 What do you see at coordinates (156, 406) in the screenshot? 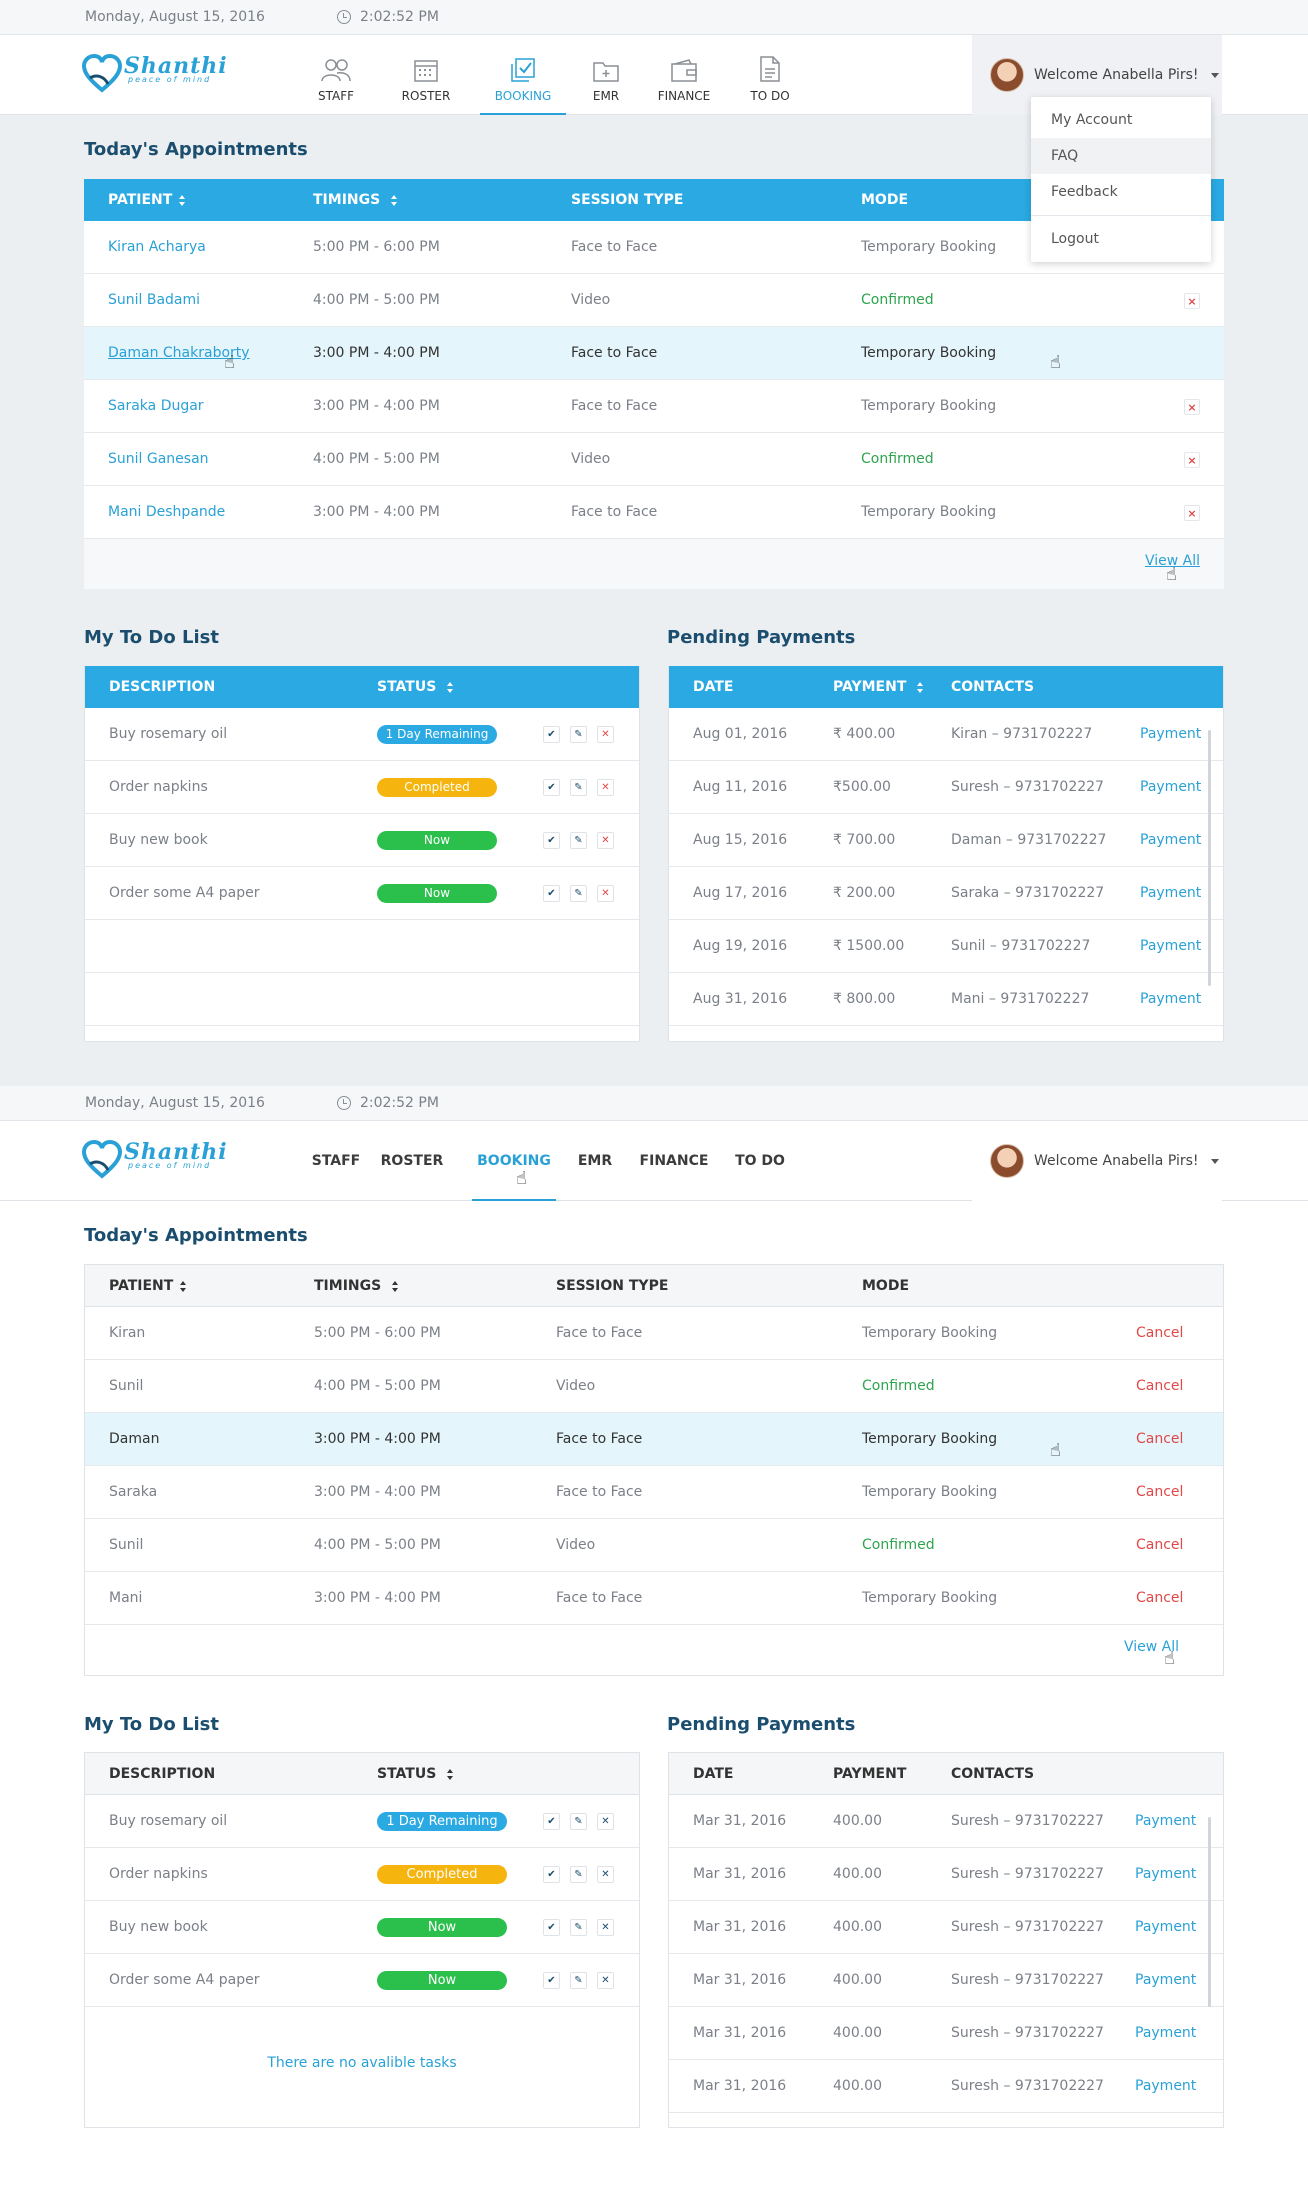
I see `patient-name: Saraka Dugar` at bounding box center [156, 406].